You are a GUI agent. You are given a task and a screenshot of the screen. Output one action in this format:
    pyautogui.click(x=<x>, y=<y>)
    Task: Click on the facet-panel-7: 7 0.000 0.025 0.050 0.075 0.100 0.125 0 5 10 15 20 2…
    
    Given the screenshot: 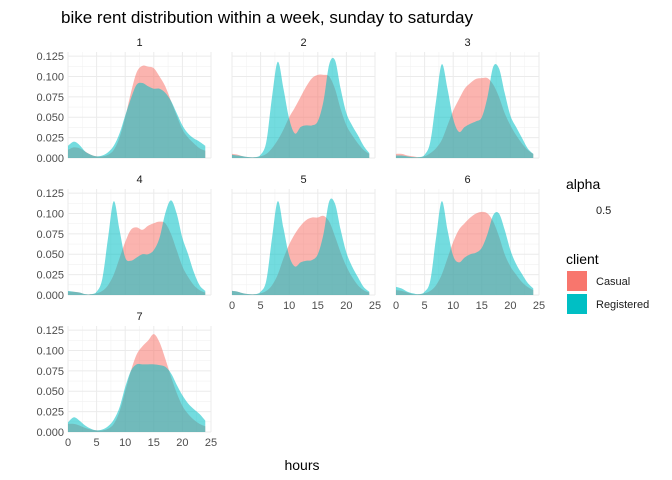 What is the action you would take?
    pyautogui.click(x=126, y=380)
    